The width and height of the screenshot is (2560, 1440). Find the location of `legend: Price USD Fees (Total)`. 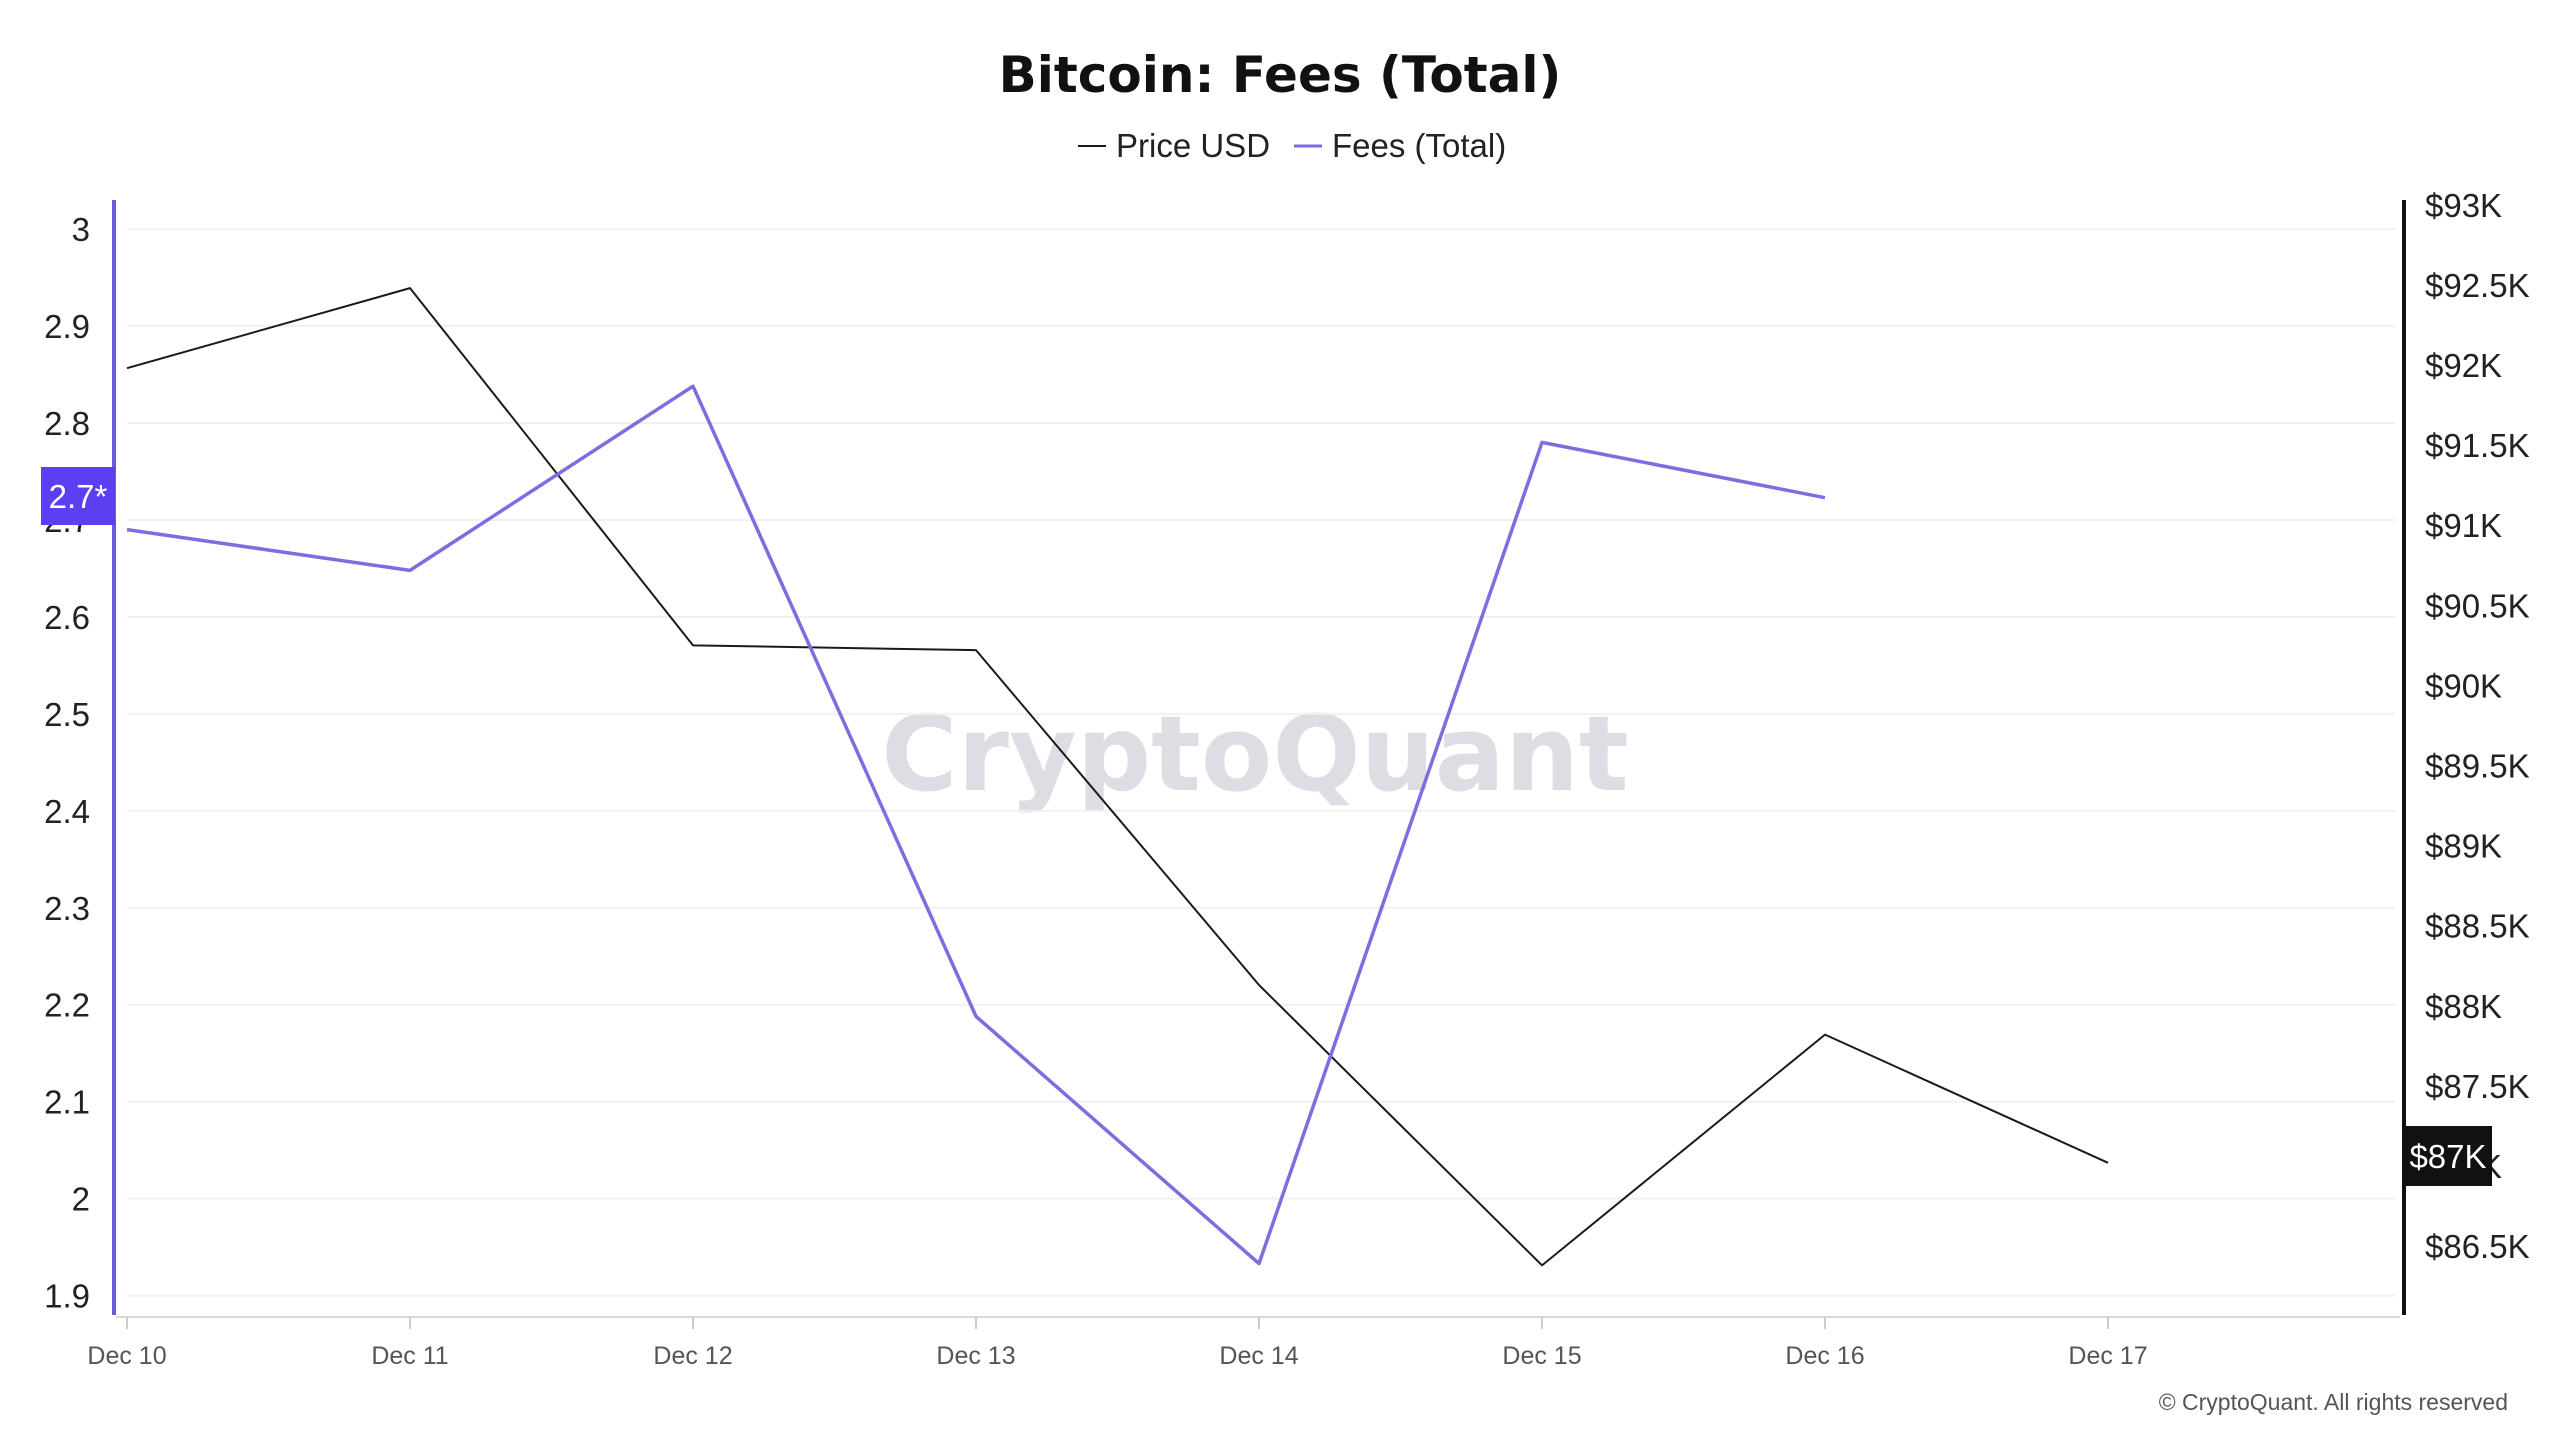

legend: Price USD Fees (Total) is located at coordinates (1292, 145).